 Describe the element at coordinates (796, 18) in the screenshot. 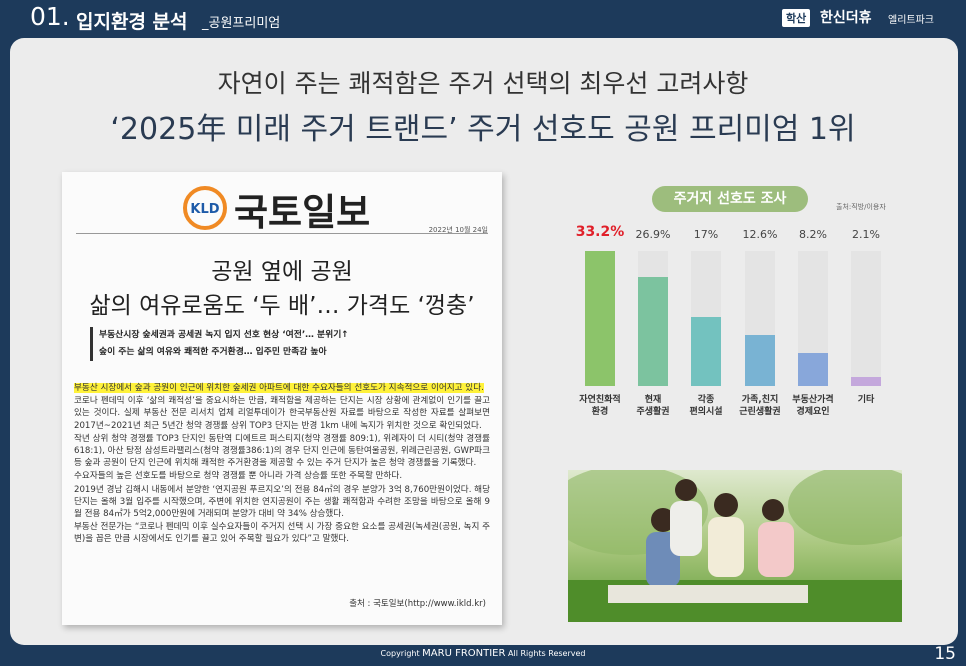

I see `badge: 학산` at that location.